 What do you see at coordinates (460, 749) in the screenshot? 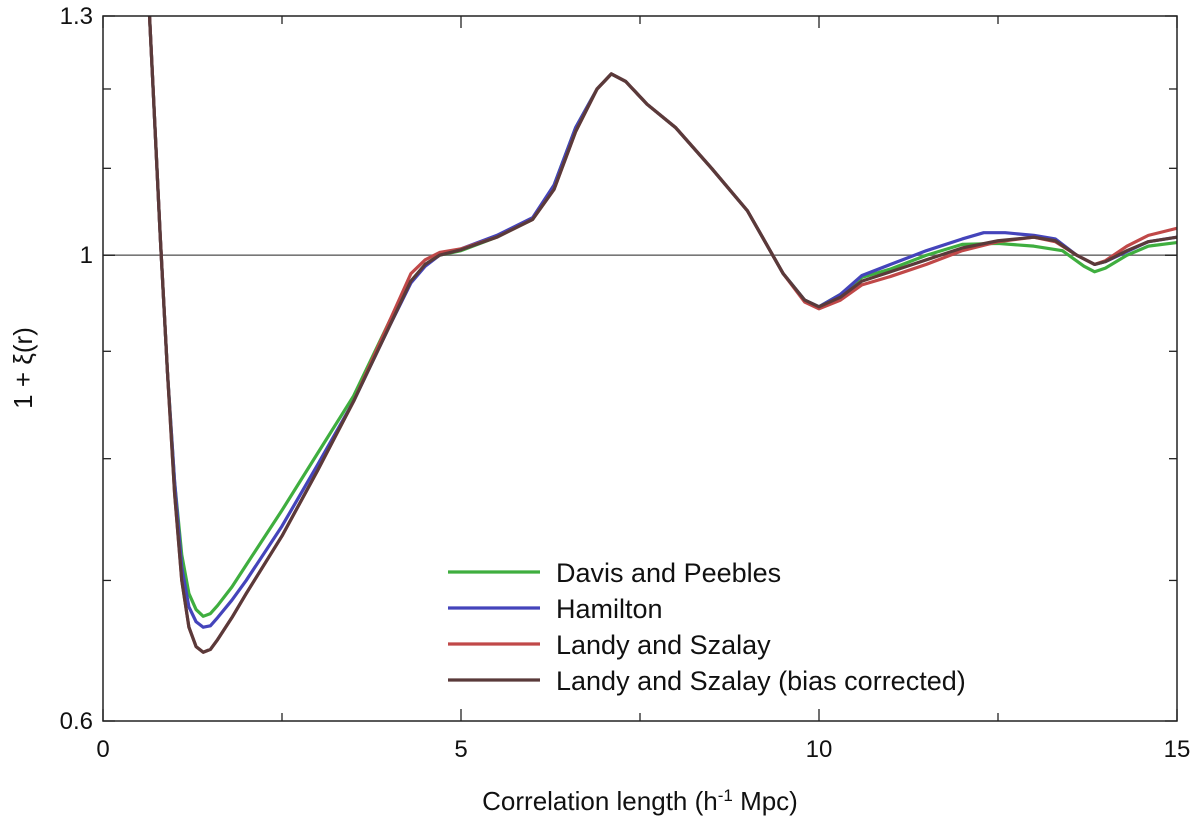
I see `x-tick-label: 5` at bounding box center [460, 749].